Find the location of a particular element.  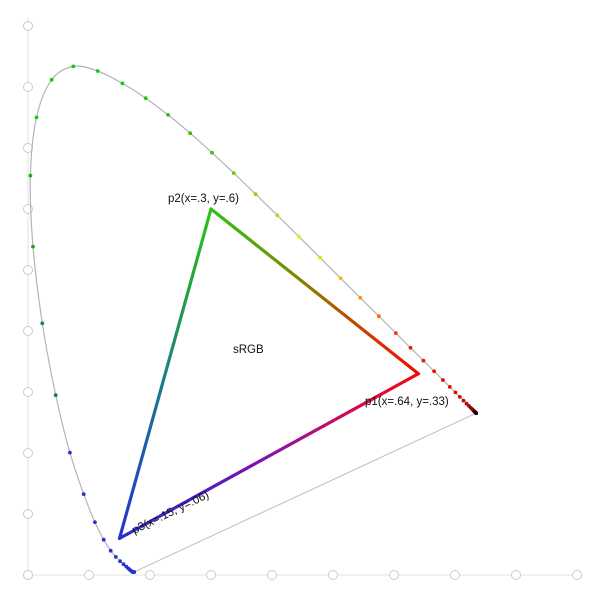

srgb-gamut-label: sRGB is located at coordinates (248, 350).